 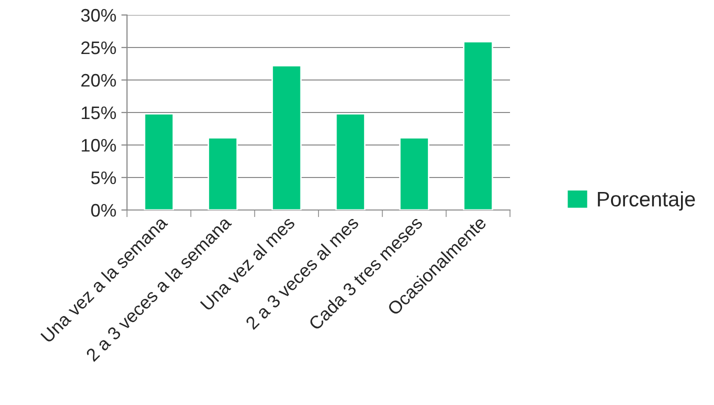 I want to click on legend-label: Porcentaje, so click(x=646, y=201).